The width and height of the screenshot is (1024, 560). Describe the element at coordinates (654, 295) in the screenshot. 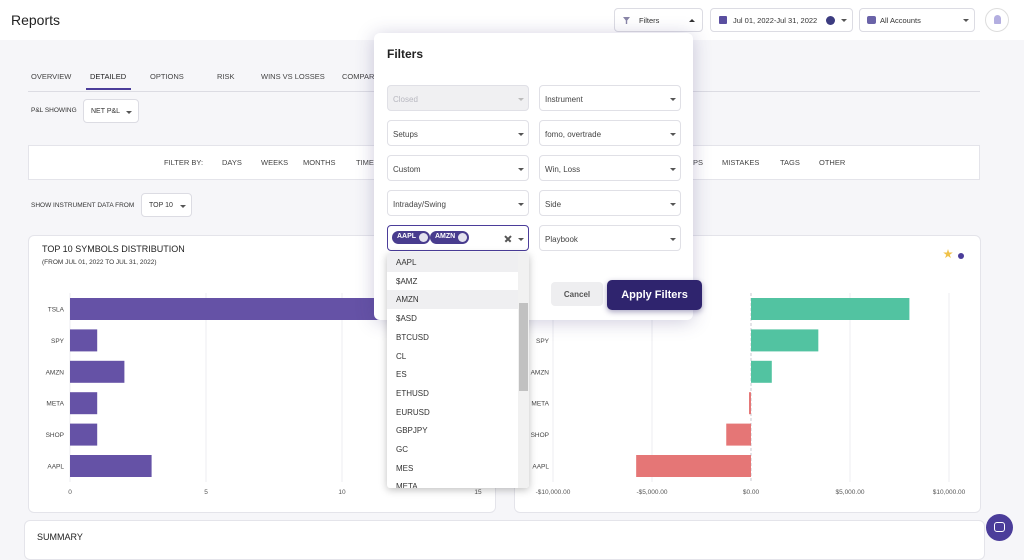

I see `apply-button: Apply Filters` at that location.